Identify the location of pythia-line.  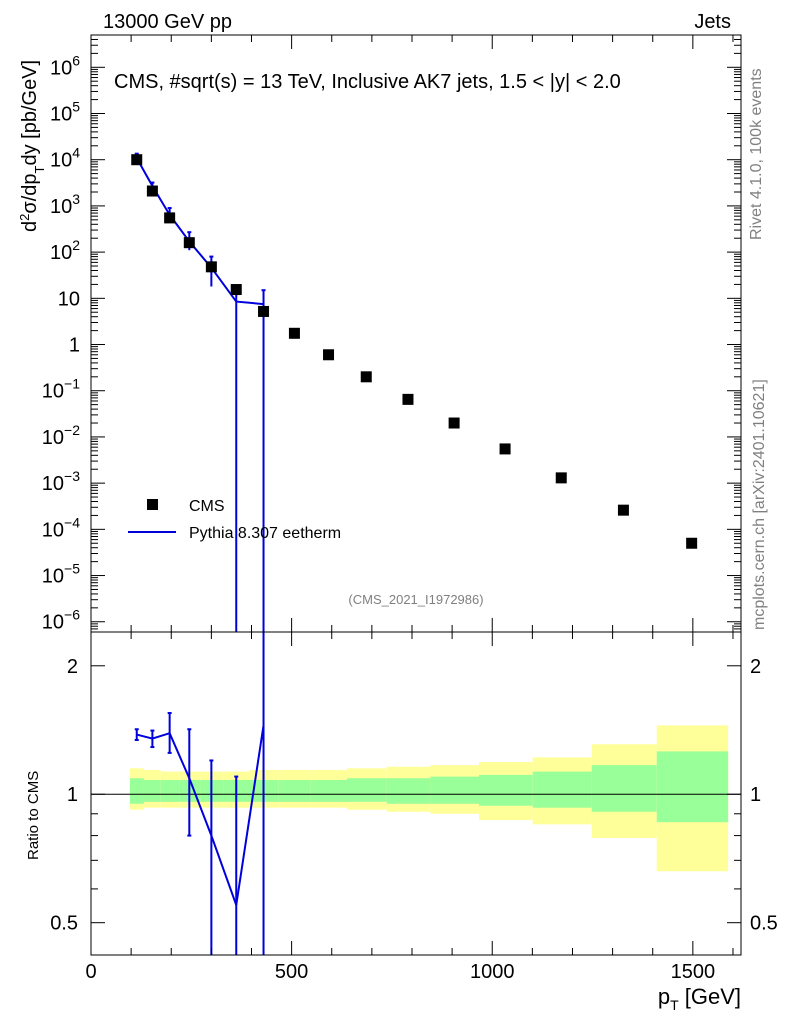
(199, 231).